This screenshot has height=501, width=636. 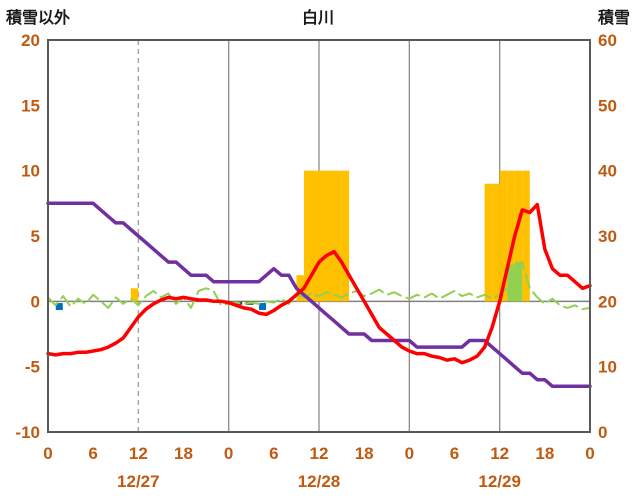 What do you see at coordinates (499, 481) in the screenshot?
I see `x-axis-day-label: 12/29` at bounding box center [499, 481].